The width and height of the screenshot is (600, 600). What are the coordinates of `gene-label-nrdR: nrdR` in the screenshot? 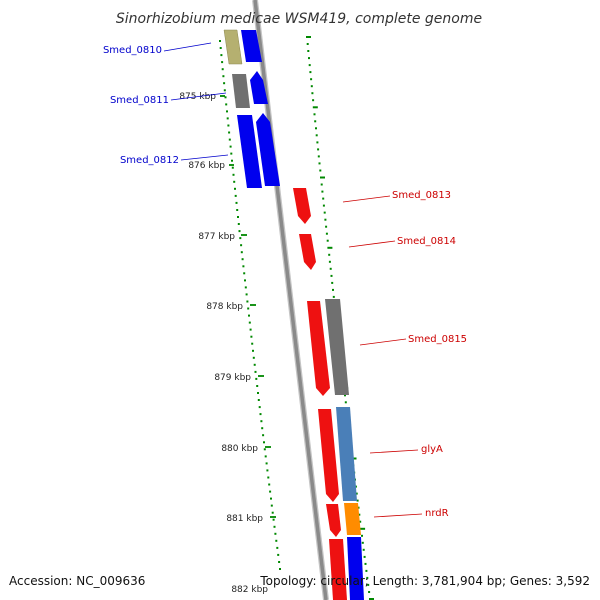 It's located at (437, 513).